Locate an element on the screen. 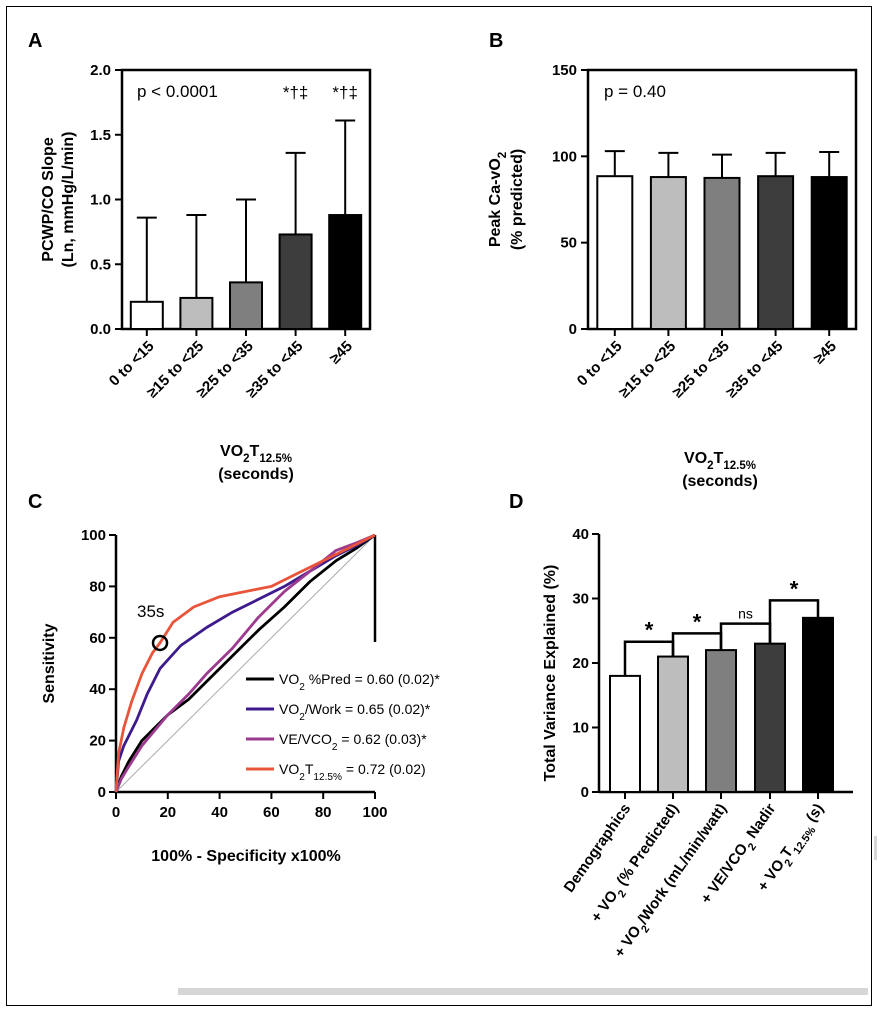  panel-label-b: B is located at coordinates (496, 41).